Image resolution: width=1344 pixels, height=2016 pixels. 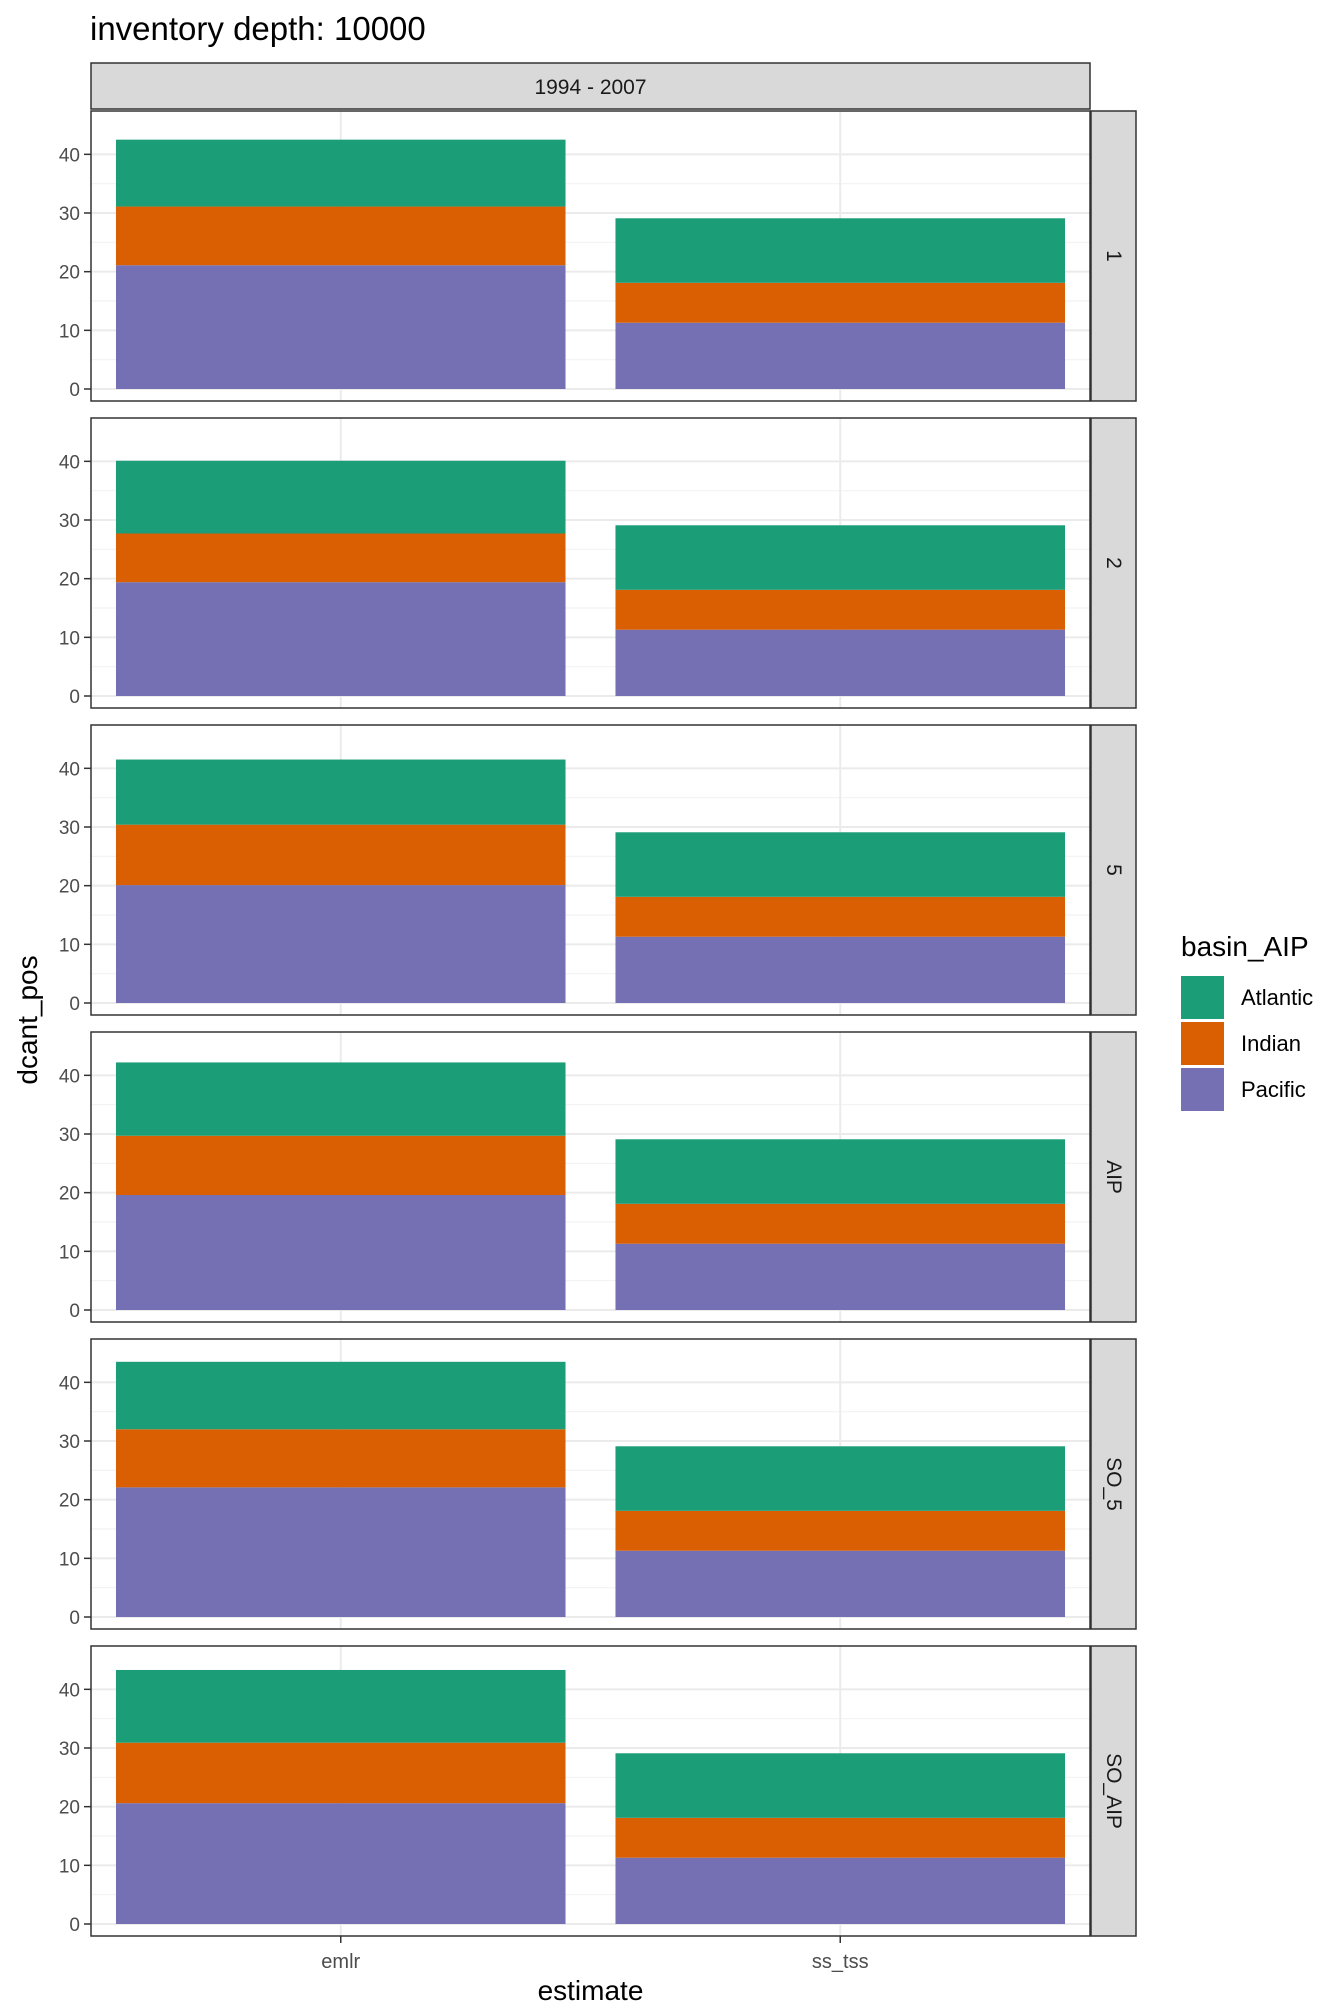 I want to click on x-tick-label: emlr, so click(x=340, y=1962).